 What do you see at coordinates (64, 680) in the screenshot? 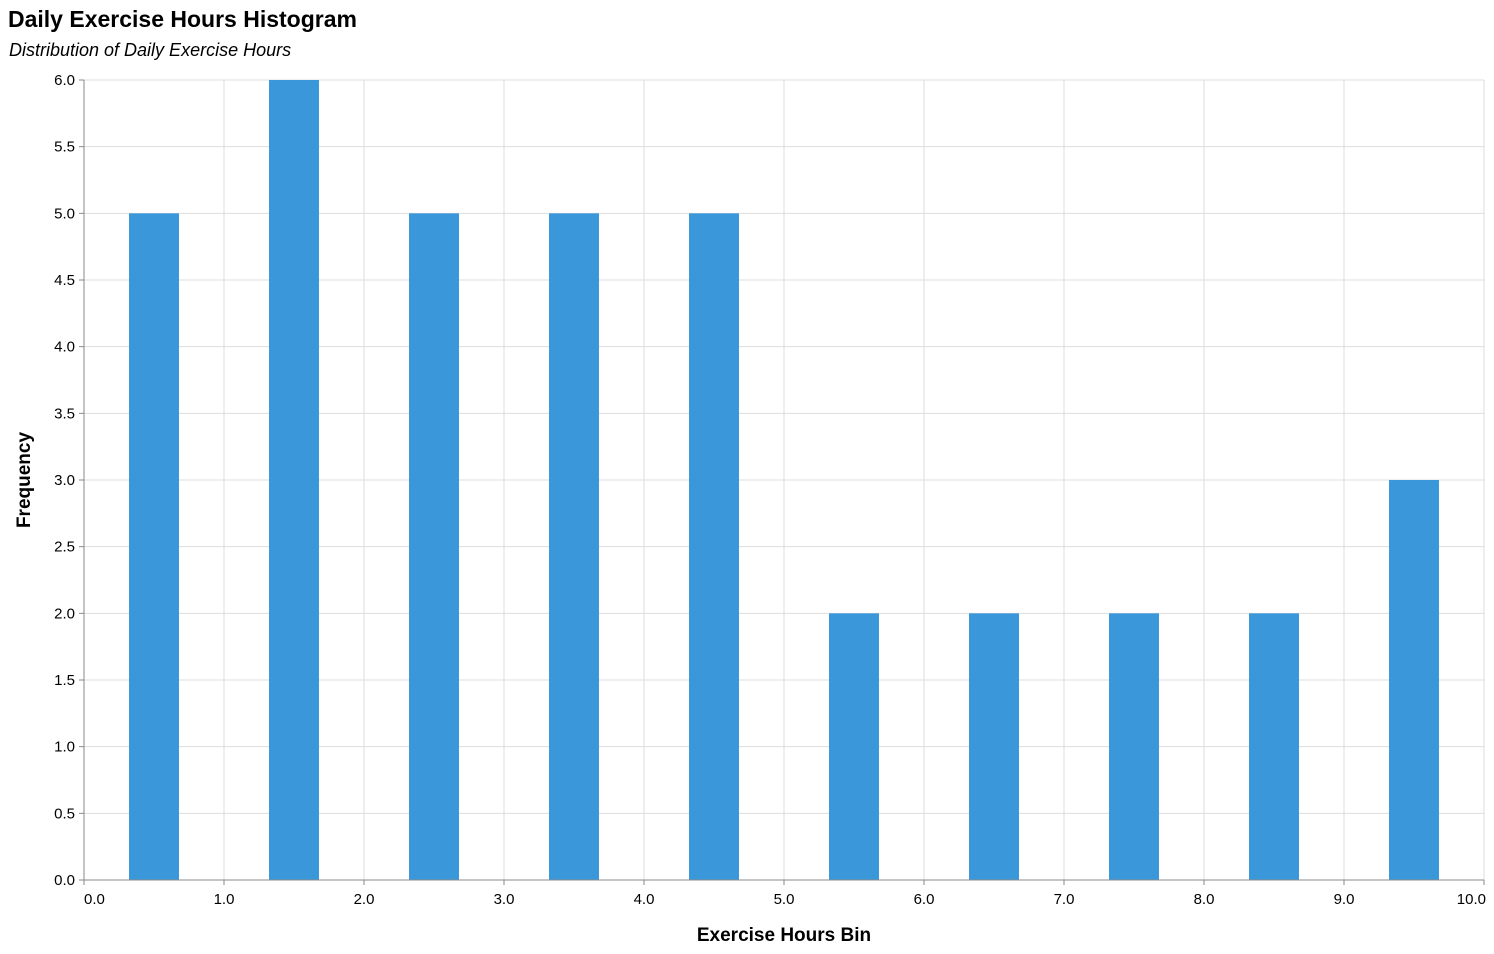
I see `y-tick-label: 1.5` at bounding box center [64, 680].